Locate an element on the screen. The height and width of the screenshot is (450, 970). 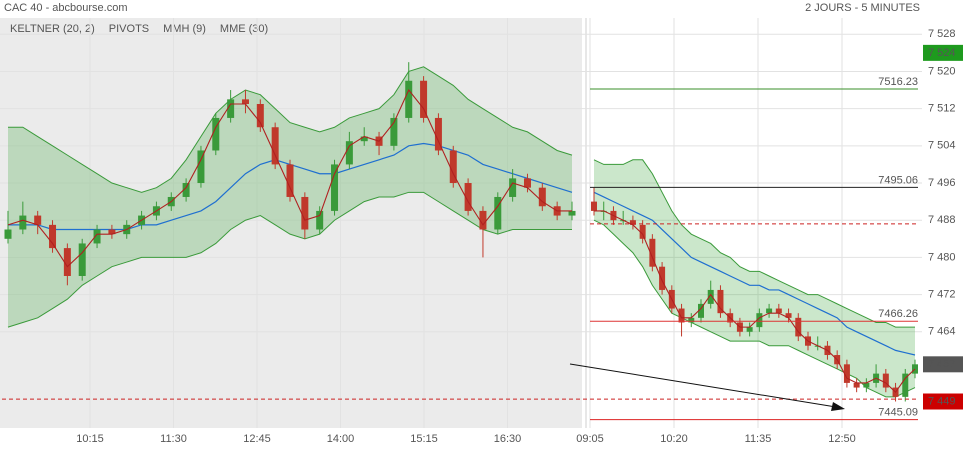
pivot-label: 7466.26 is located at coordinates (898, 314).